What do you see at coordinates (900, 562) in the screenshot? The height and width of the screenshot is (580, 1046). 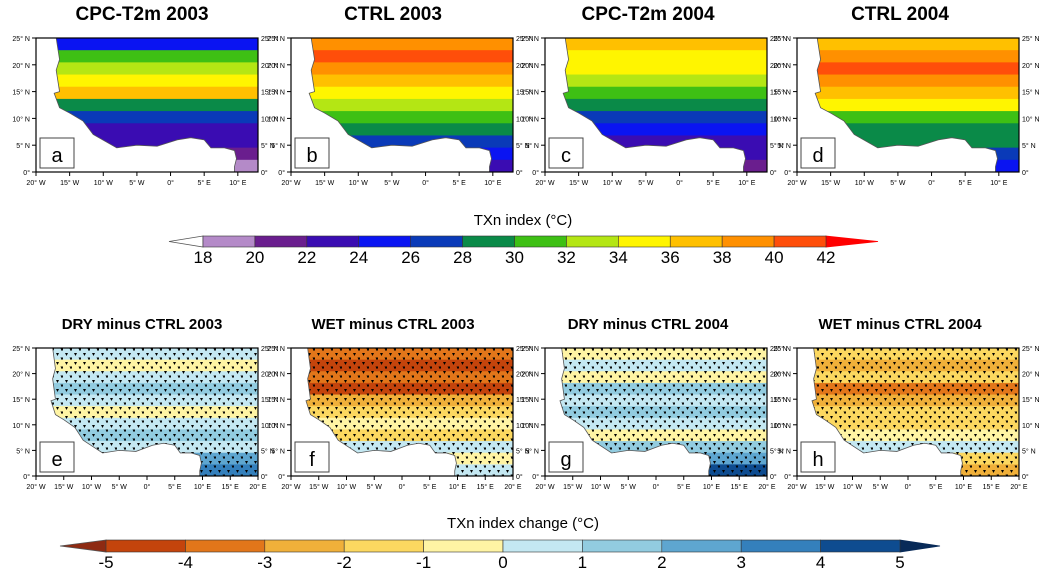 I see `colorbar-bottom-tick-label: 5` at bounding box center [900, 562].